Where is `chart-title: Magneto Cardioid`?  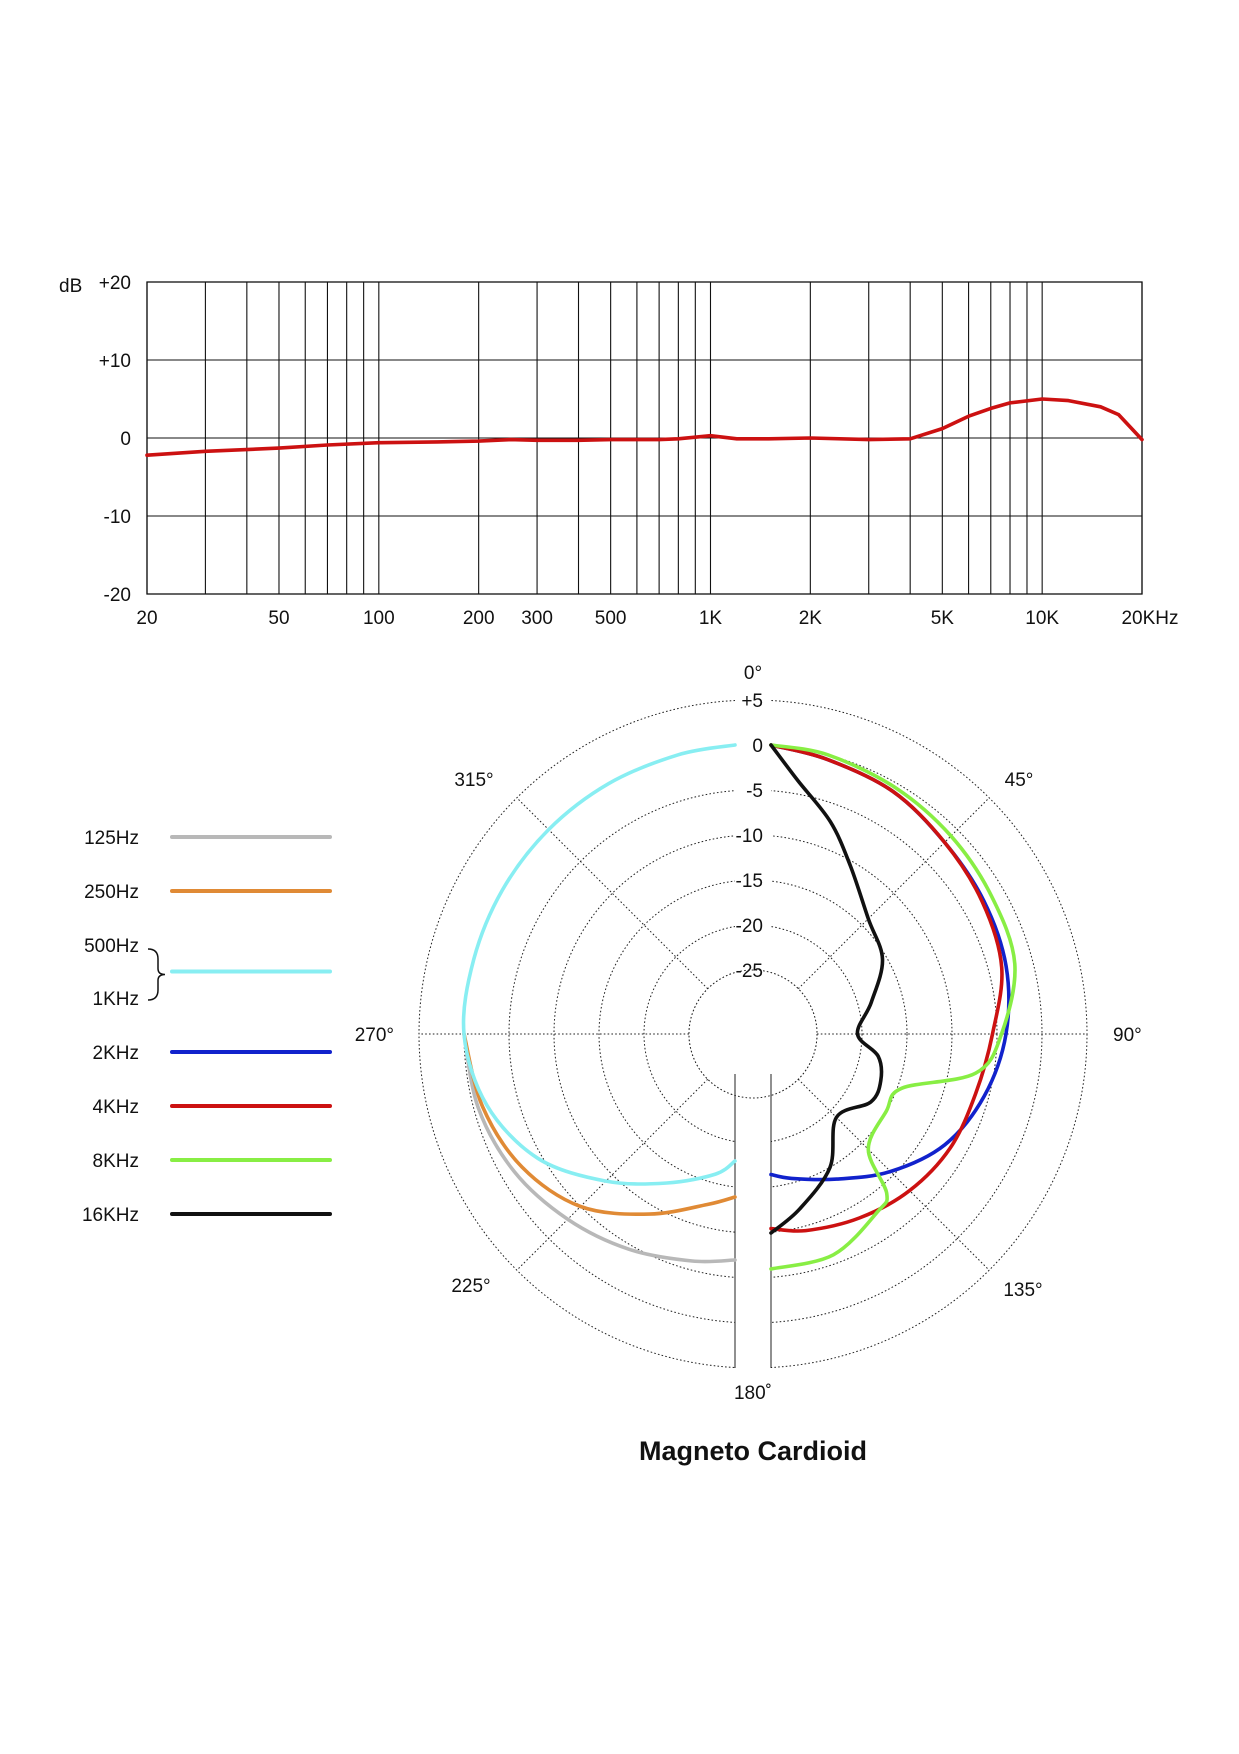
chart-title: Magneto Cardioid is located at coordinates (753, 1451).